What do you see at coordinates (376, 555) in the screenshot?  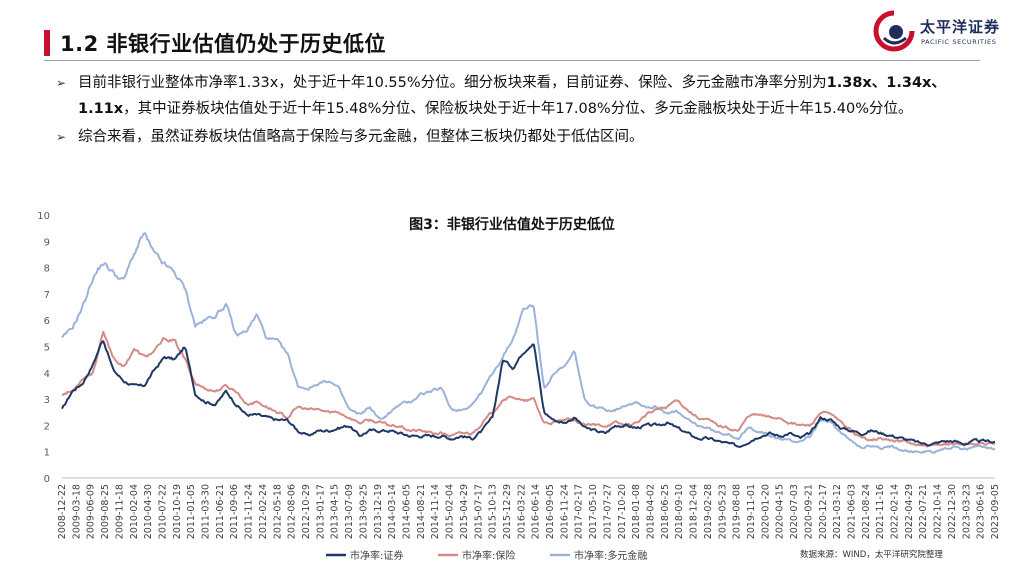 I see `legend-label: 市净率:证券` at bounding box center [376, 555].